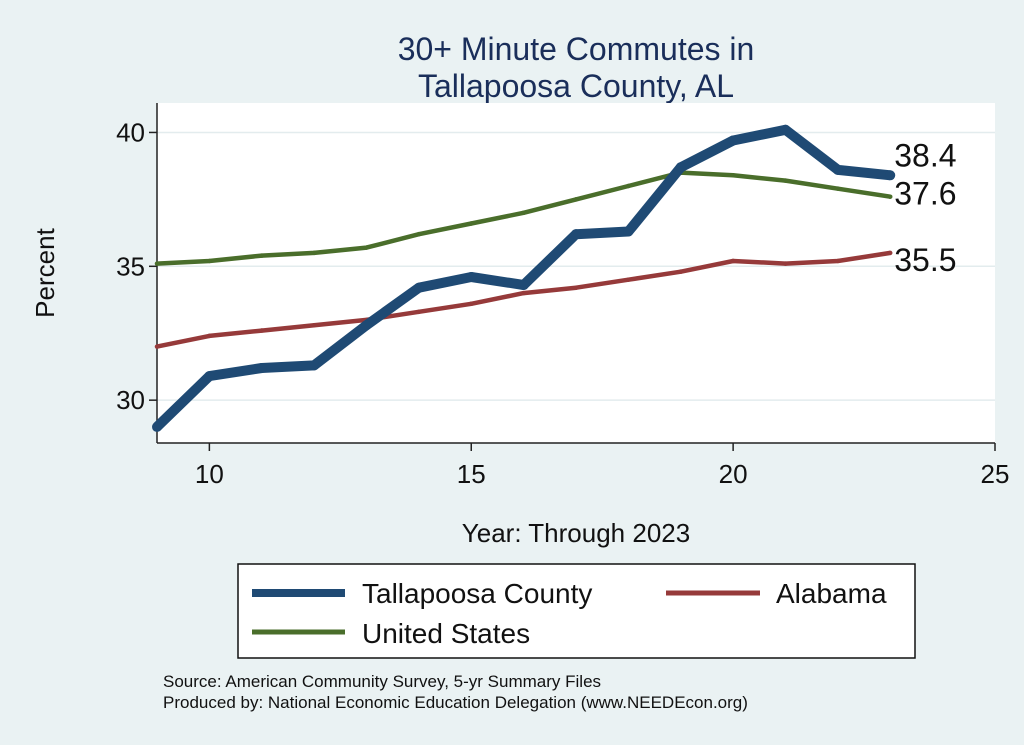 Image resolution: width=1024 pixels, height=745 pixels. What do you see at coordinates (130, 266) in the screenshot?
I see `y-tick-label: 35` at bounding box center [130, 266].